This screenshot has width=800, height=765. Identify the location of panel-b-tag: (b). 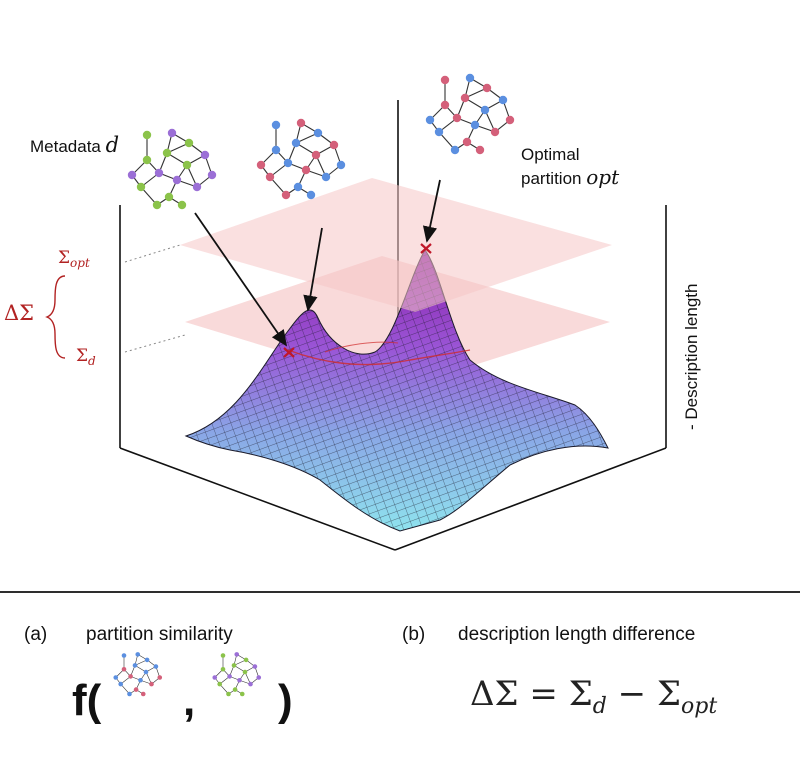
(413, 634).